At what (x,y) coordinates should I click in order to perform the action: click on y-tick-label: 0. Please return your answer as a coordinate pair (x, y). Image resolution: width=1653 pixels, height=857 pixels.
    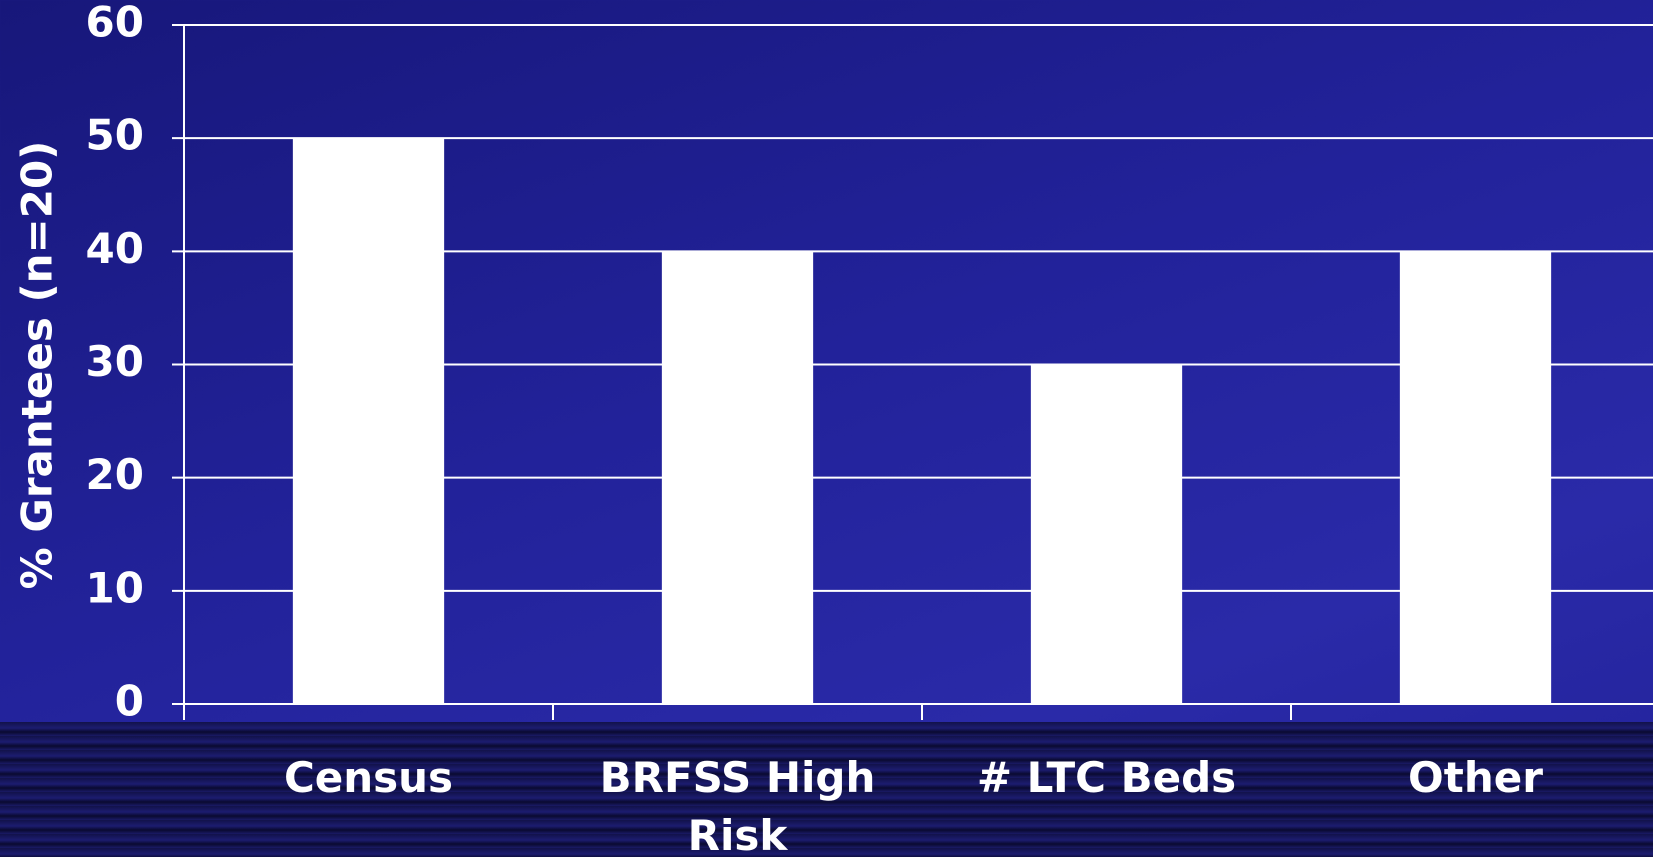
    Looking at the image, I should click on (129, 701).